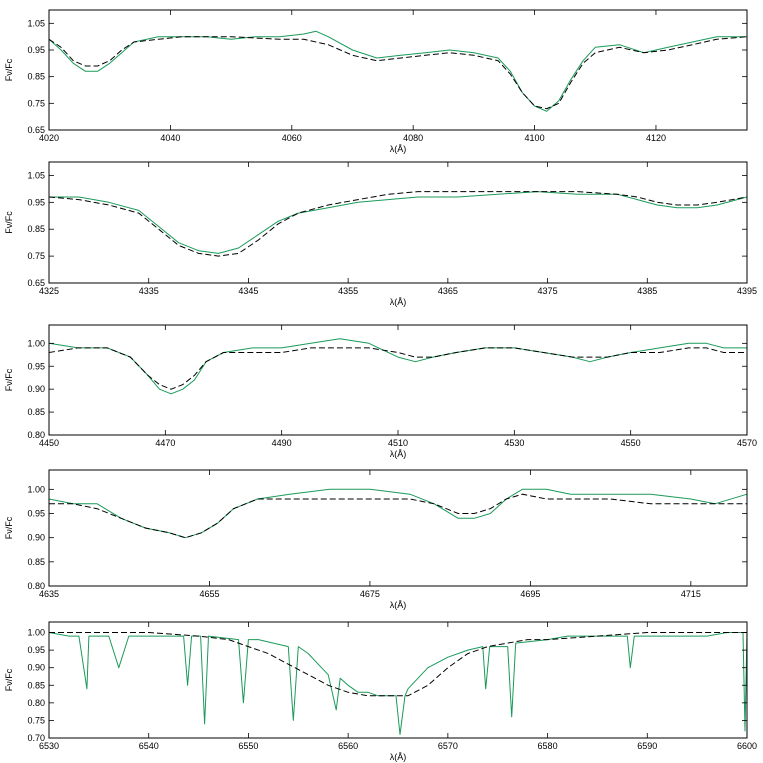  Describe the element at coordinates (747, 746) in the screenshot. I see `x-tick-label: 6600` at that location.